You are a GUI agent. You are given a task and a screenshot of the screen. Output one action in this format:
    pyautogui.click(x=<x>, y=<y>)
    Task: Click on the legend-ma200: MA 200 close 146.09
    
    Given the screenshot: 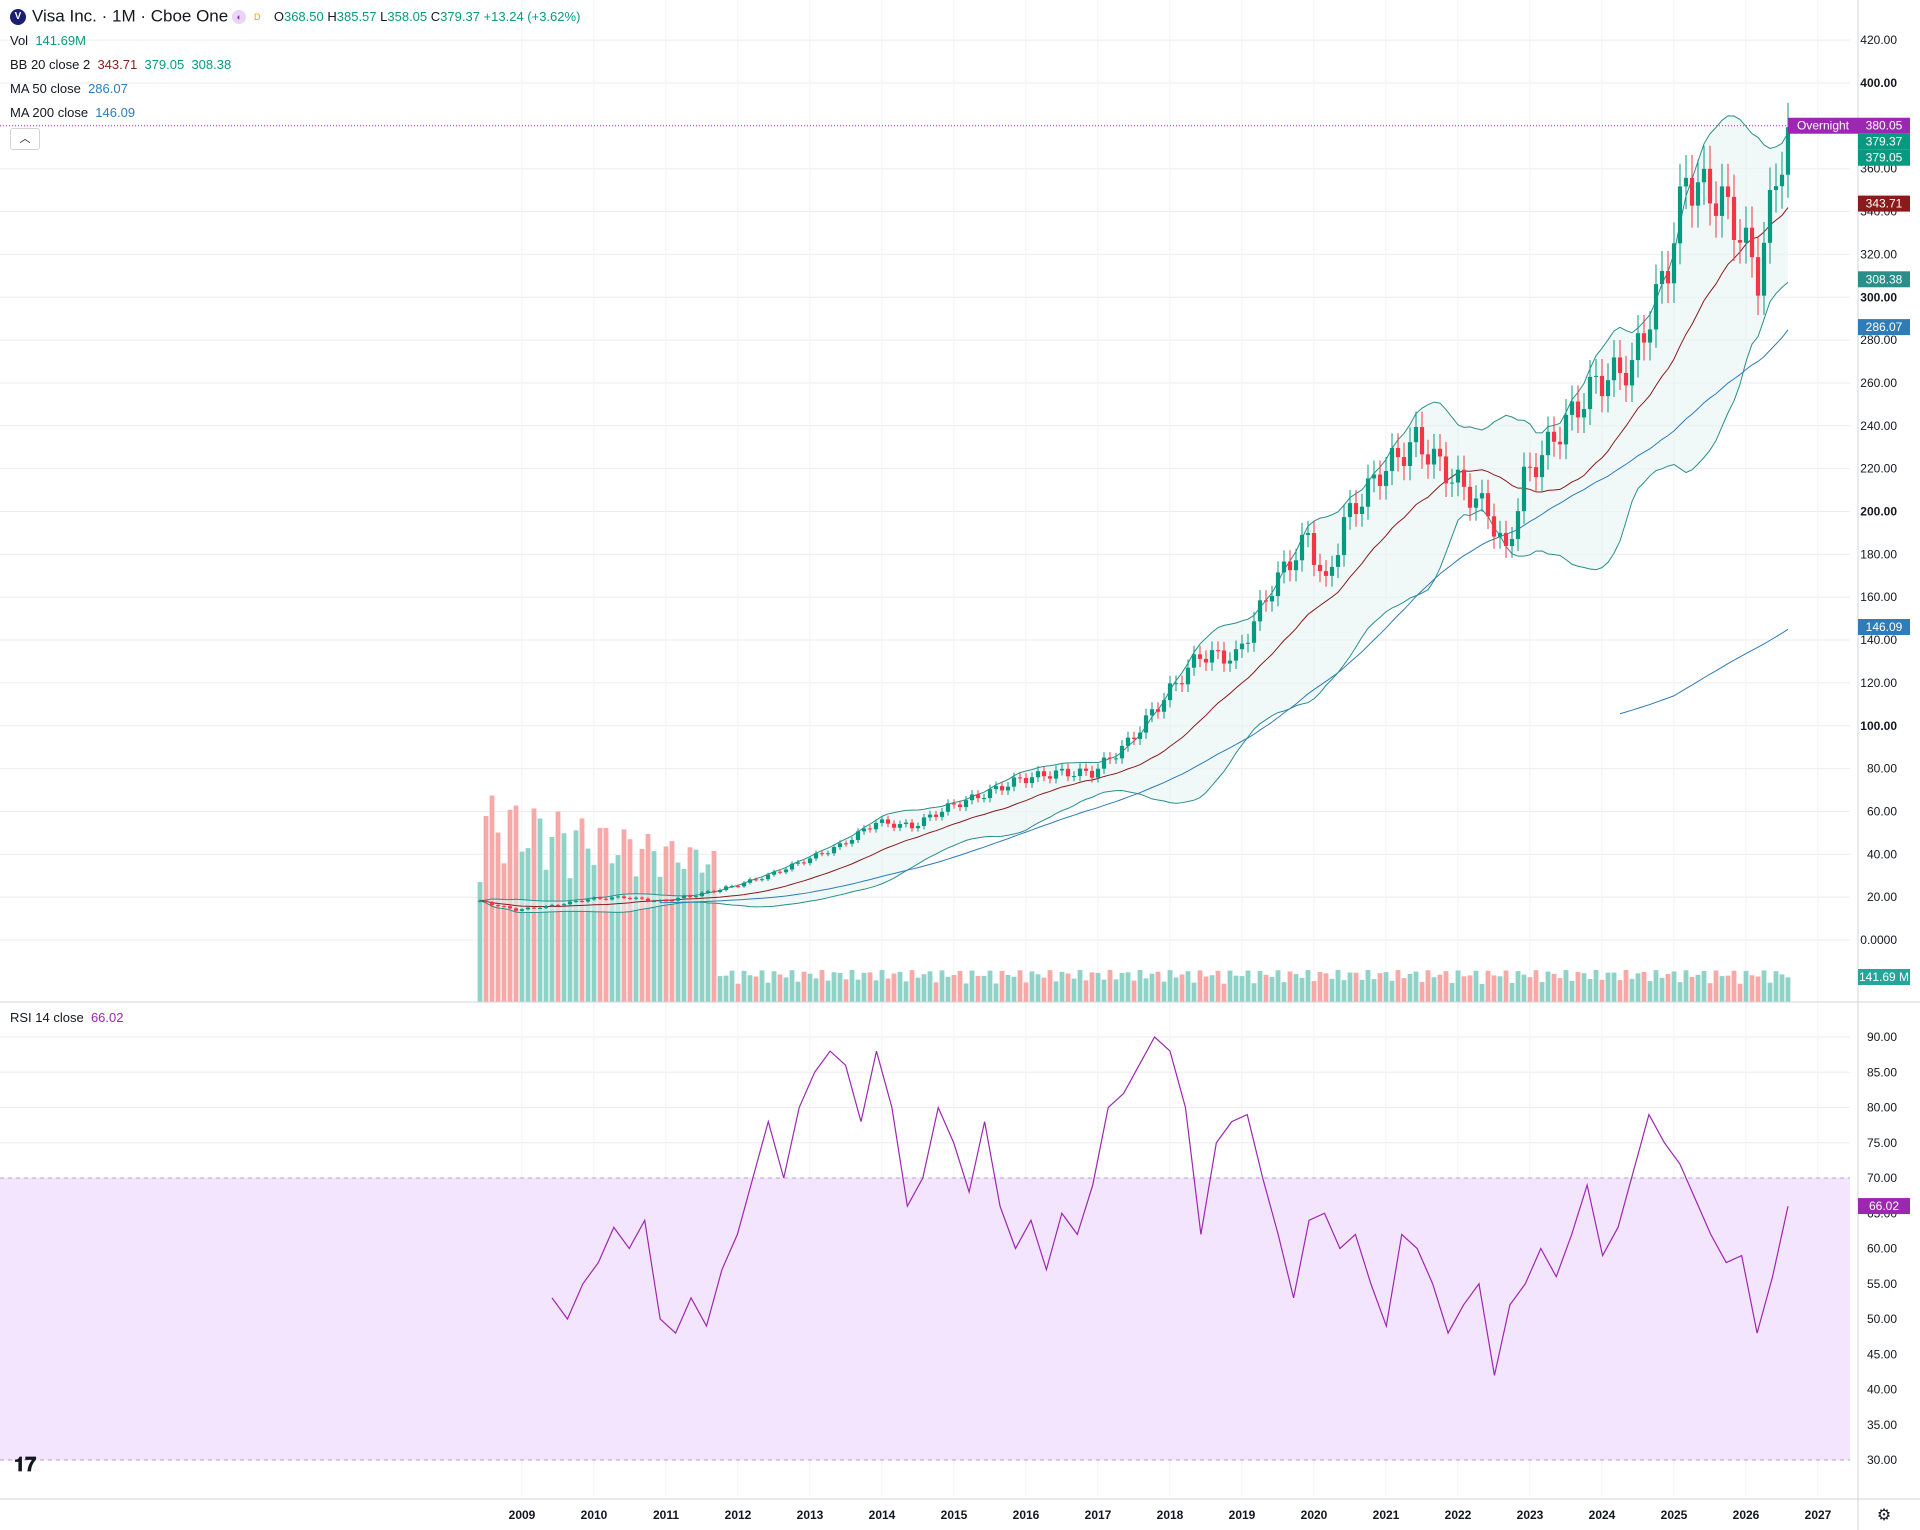 What is the action you would take?
    pyautogui.click(x=73, y=112)
    